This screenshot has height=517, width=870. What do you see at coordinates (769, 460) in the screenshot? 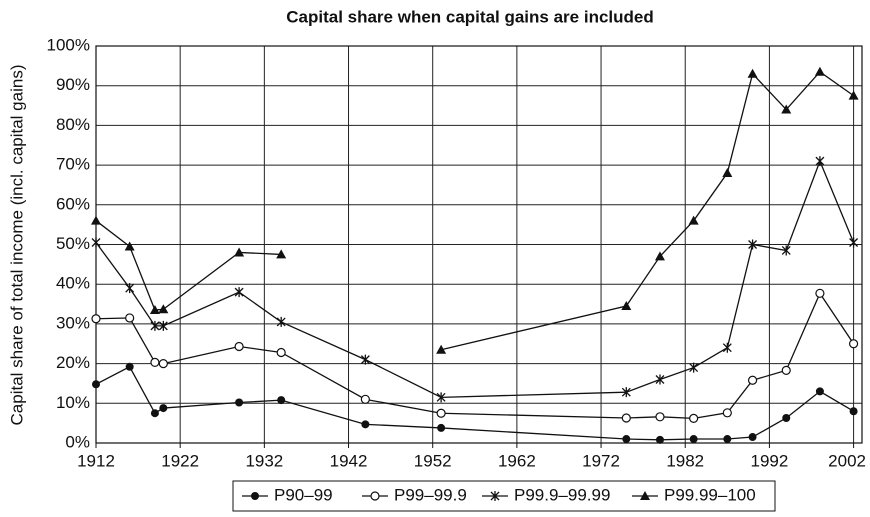
I see `x-tick-label: 1992` at bounding box center [769, 460].